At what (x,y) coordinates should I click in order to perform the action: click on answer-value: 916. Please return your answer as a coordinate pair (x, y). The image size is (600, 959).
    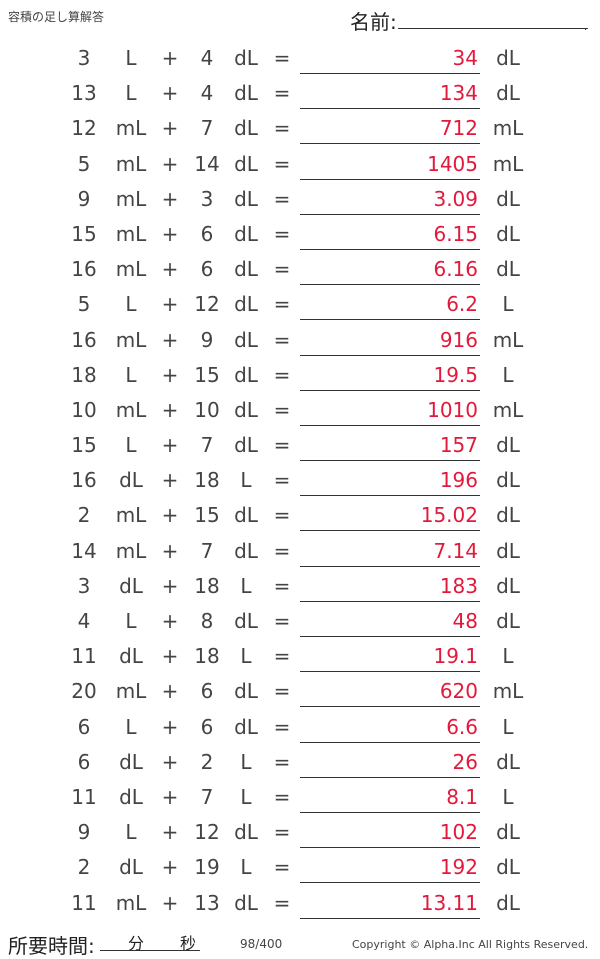
    Looking at the image, I should click on (458, 339).